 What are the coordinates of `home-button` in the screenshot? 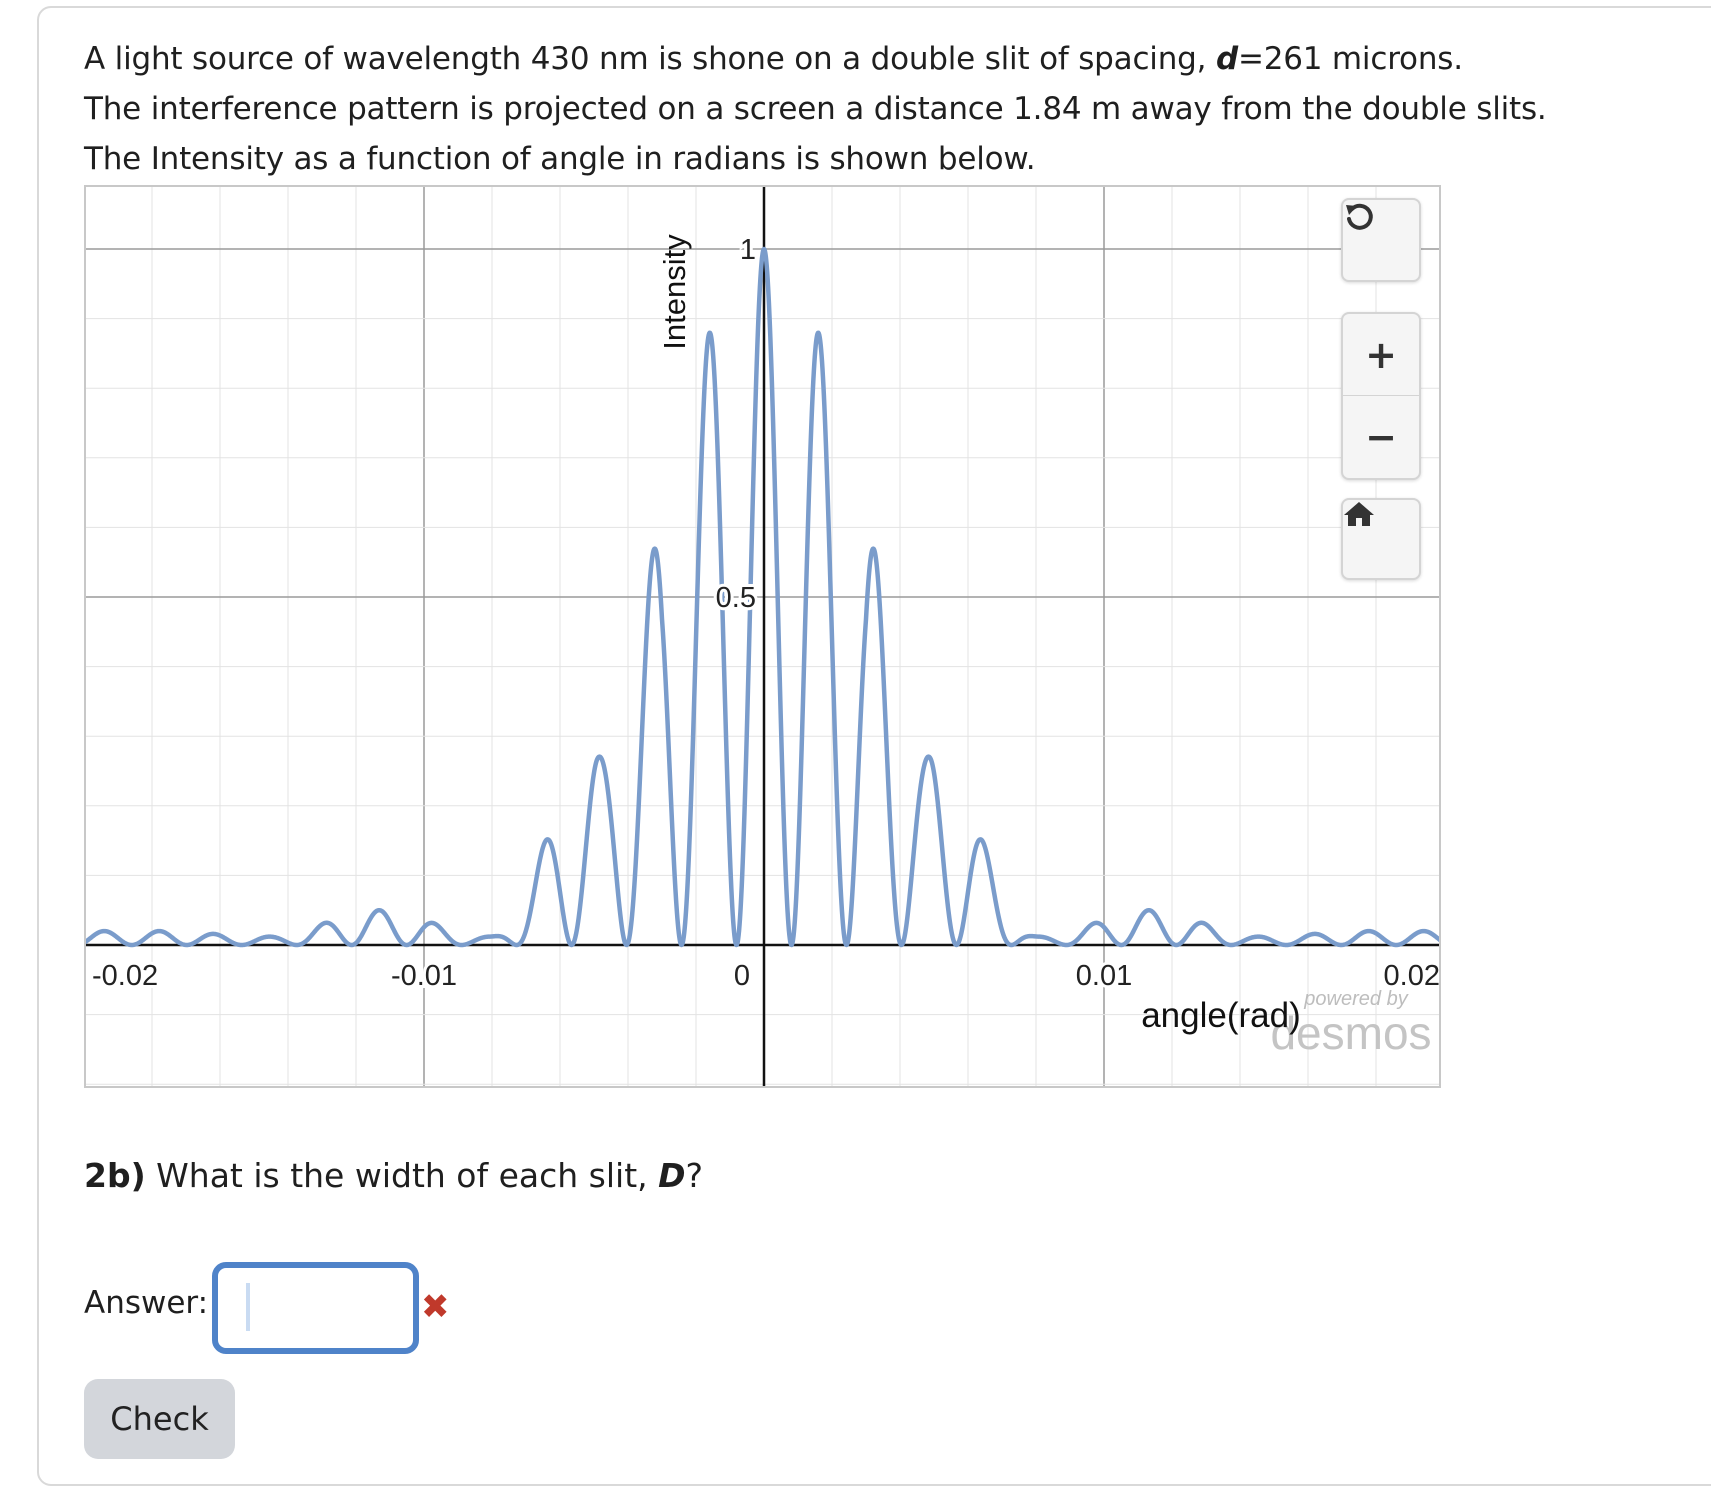 It's located at (1381, 539).